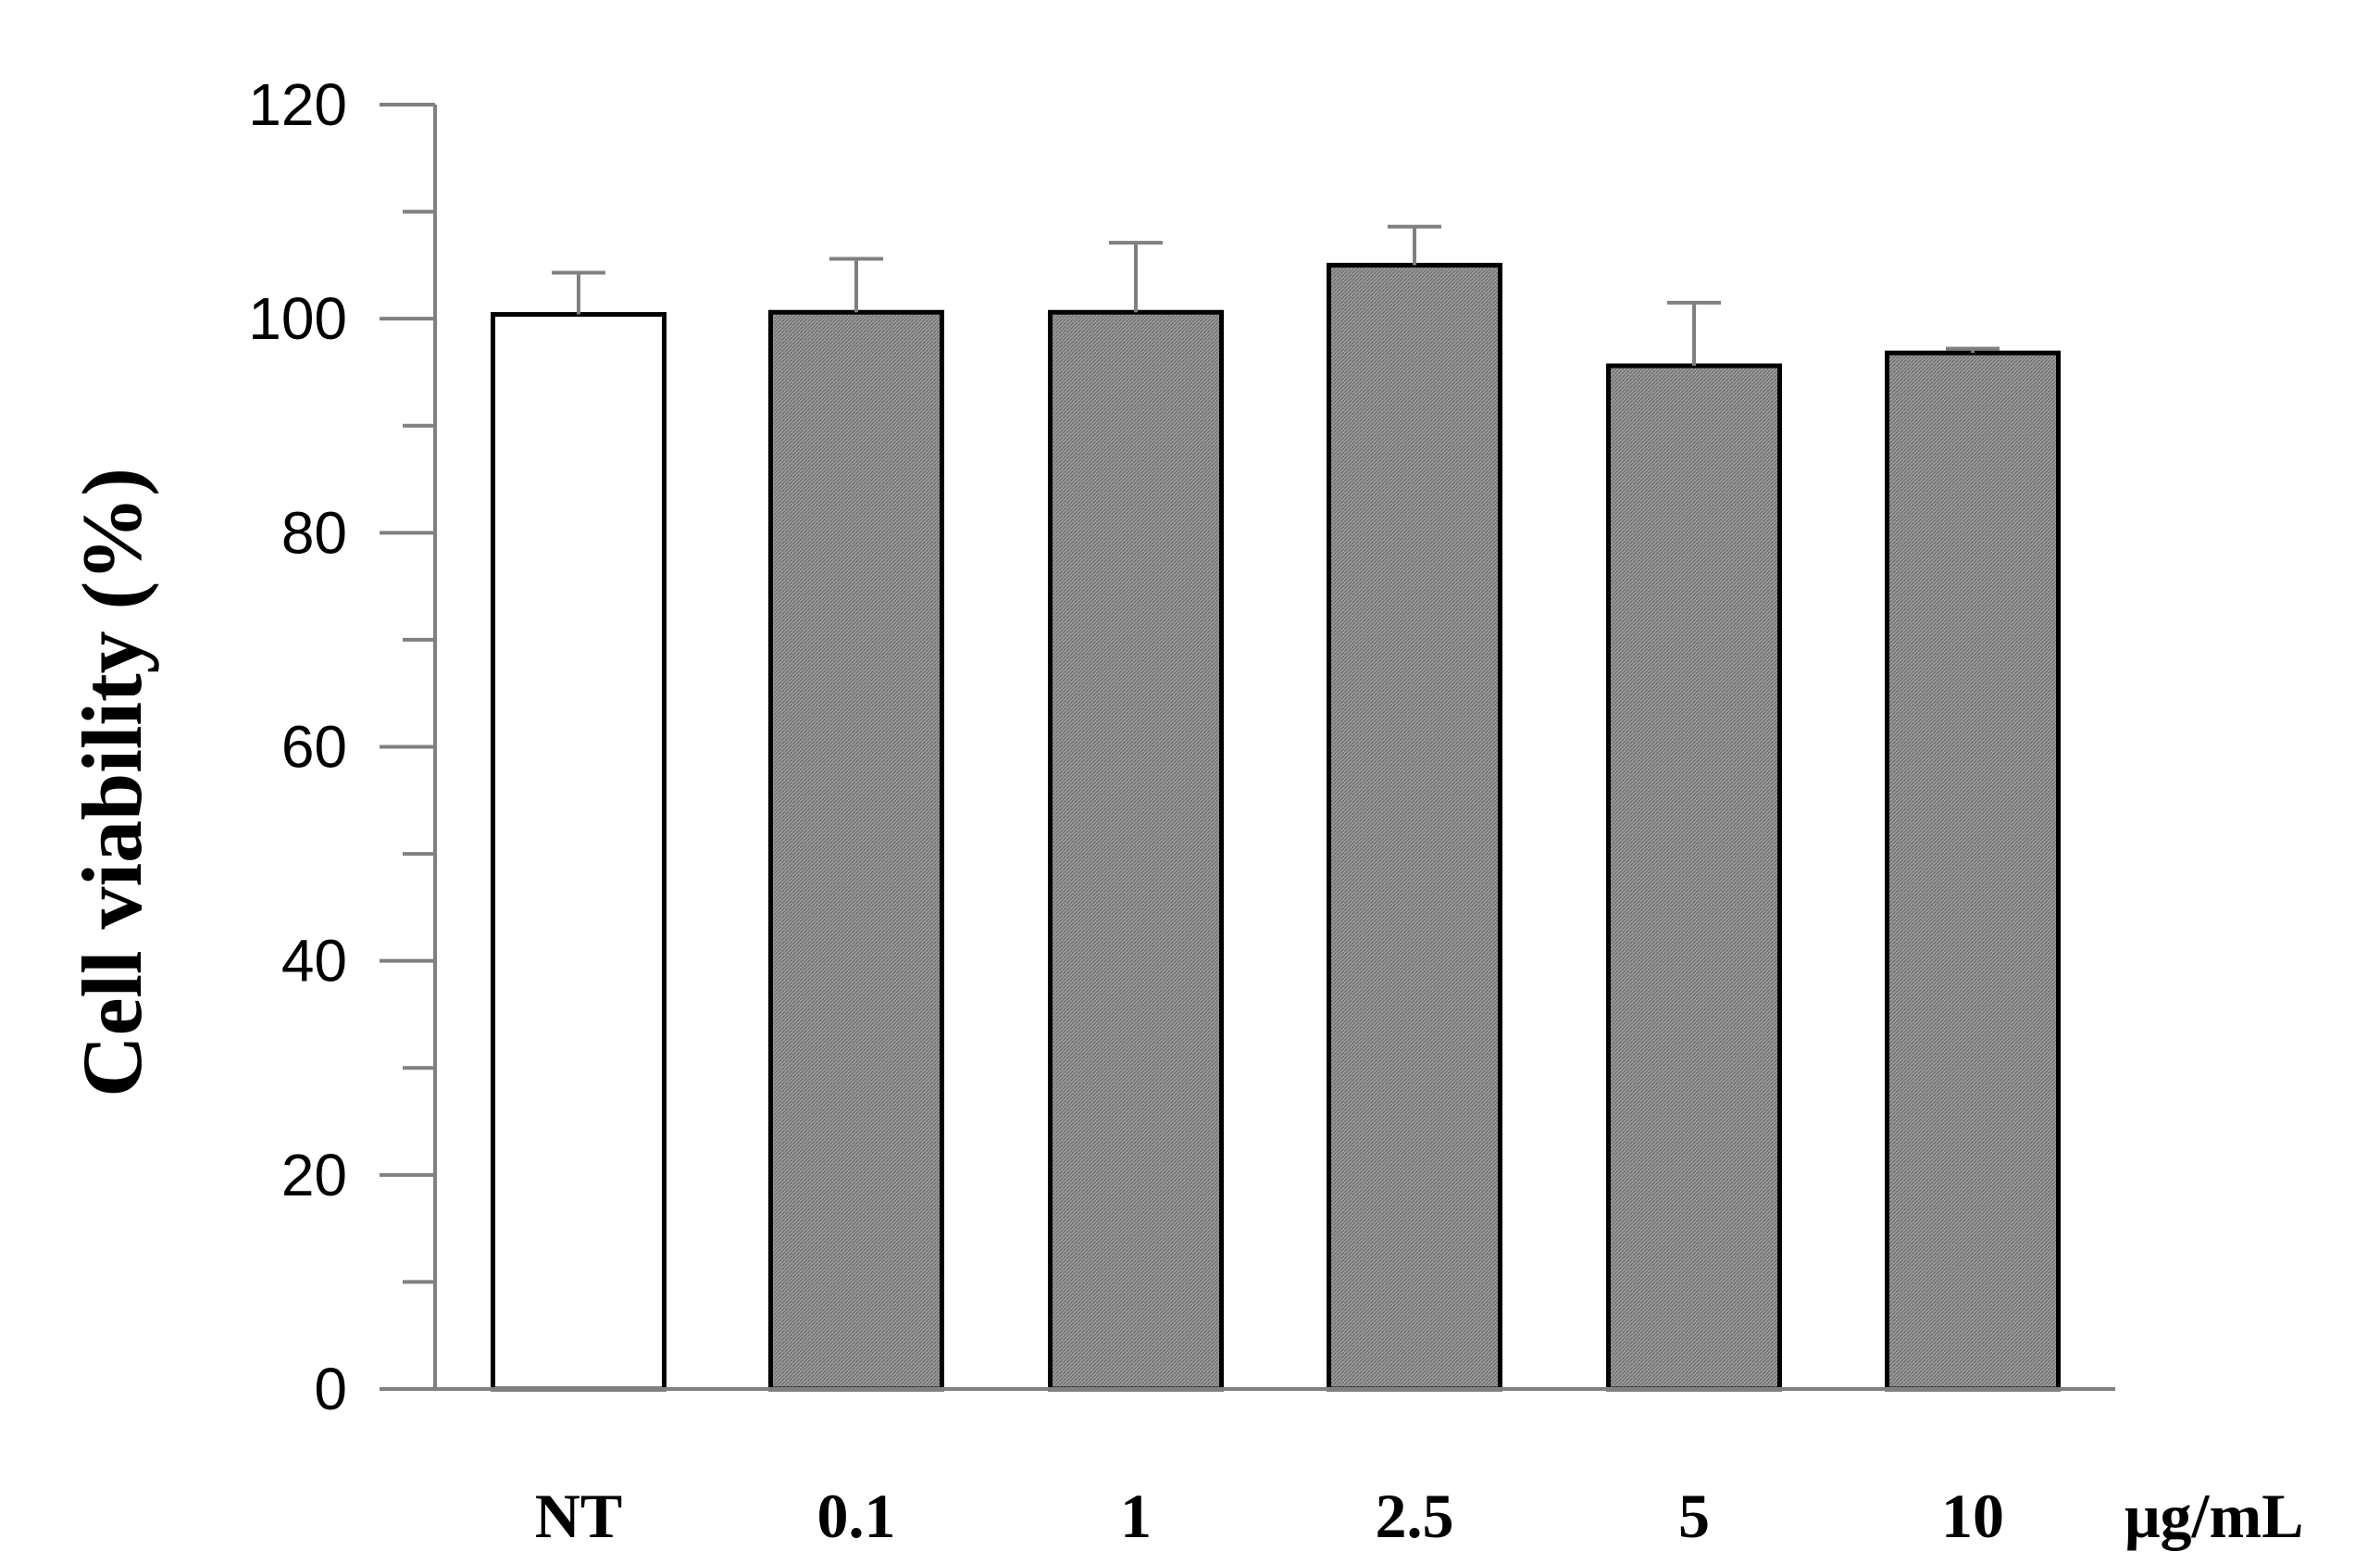  What do you see at coordinates (314, 747) in the screenshot?
I see `y-tick-label-60: 60` at bounding box center [314, 747].